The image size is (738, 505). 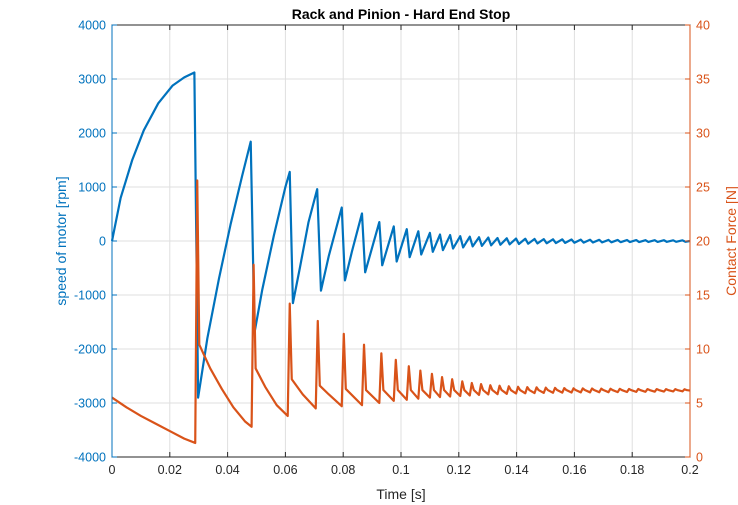 I want to click on x-tick-label: 0.06, so click(x=285, y=470).